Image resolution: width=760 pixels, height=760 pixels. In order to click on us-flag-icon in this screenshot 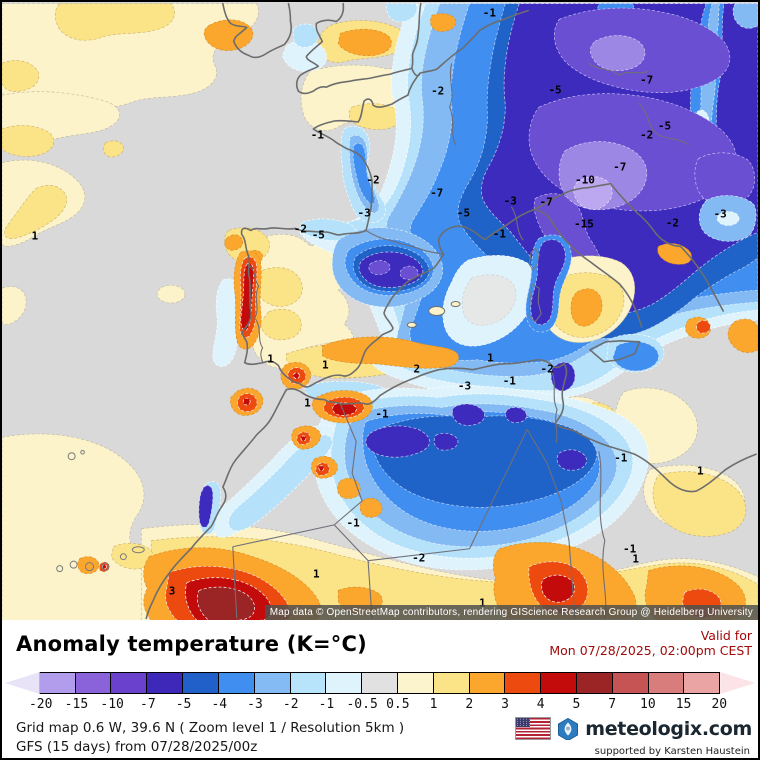, I will do `click(533, 728)`.